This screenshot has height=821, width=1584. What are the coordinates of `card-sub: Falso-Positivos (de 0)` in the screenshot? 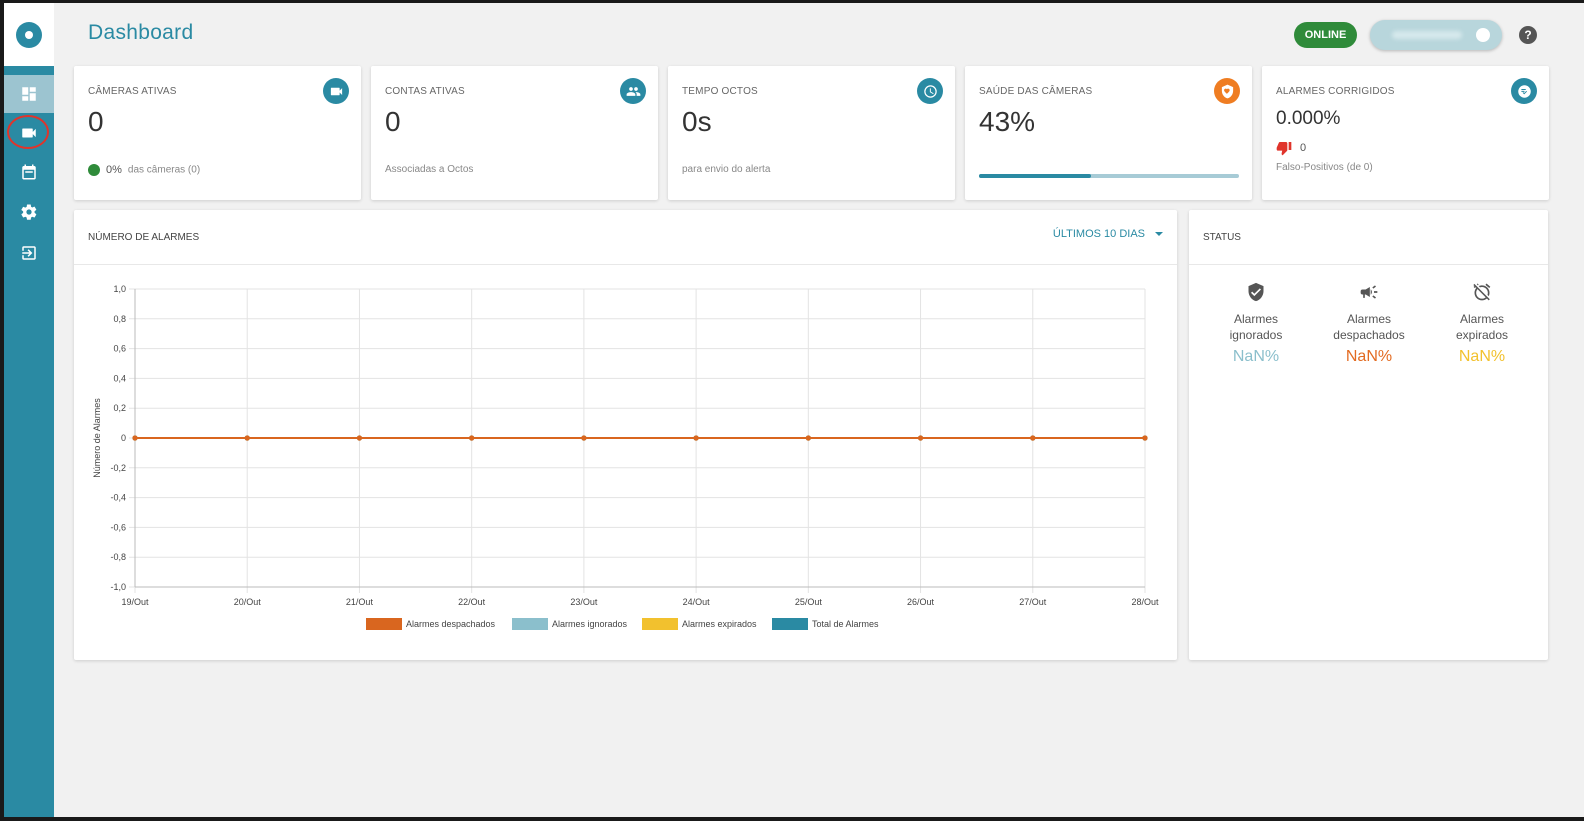 It's located at (1324, 167).